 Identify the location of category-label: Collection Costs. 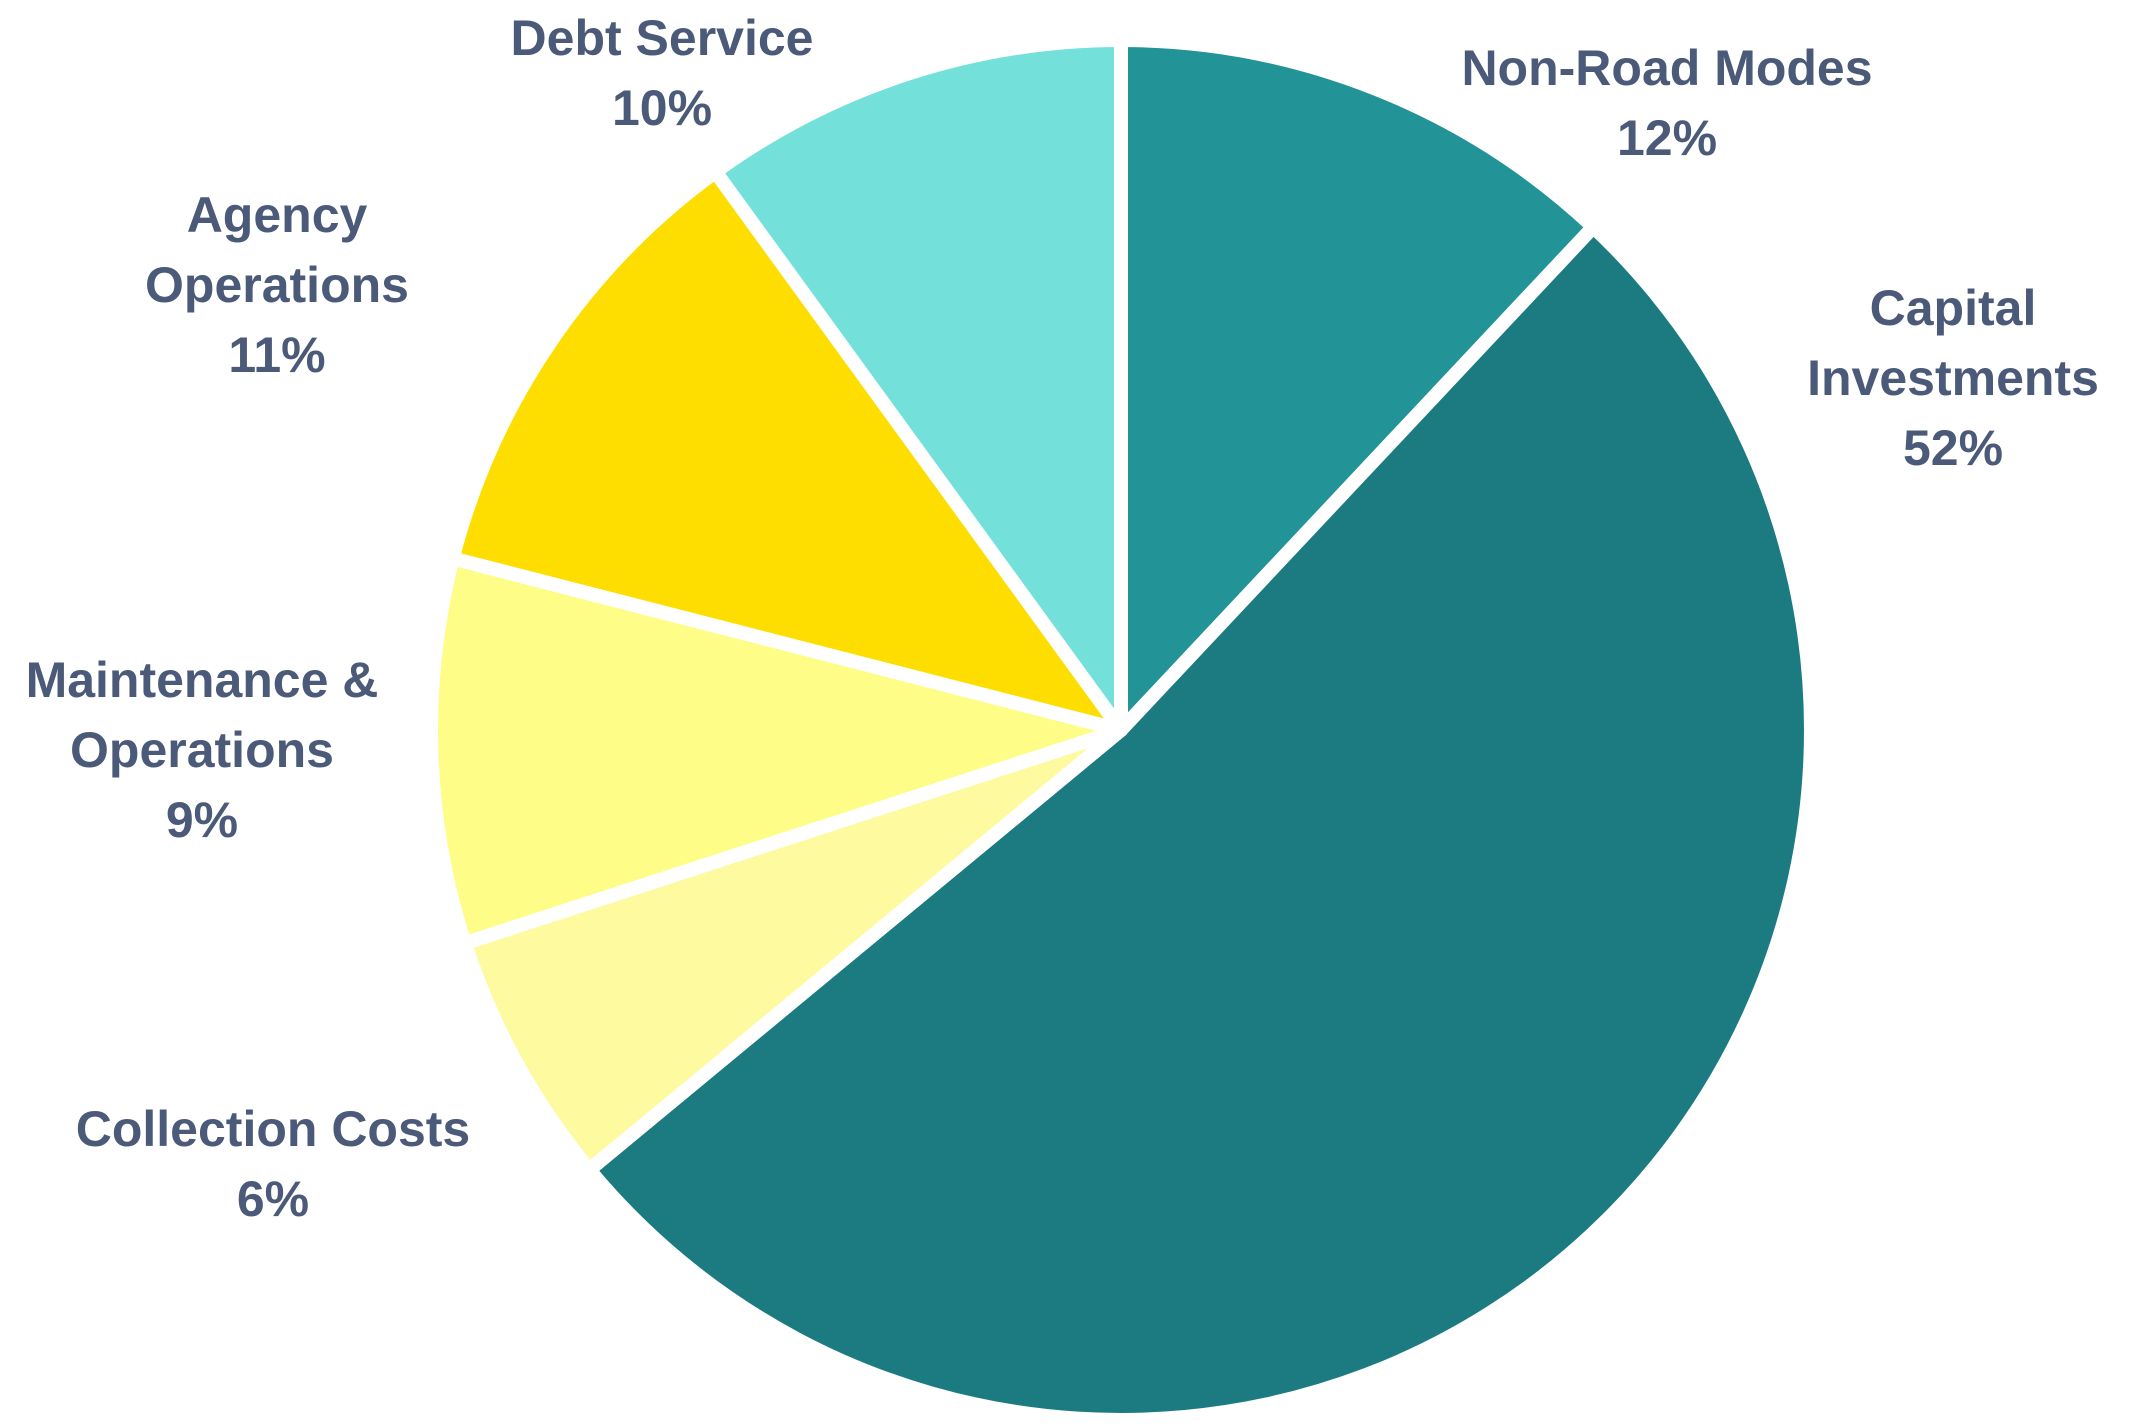
(273, 1129).